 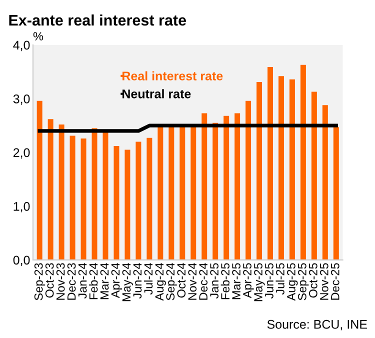 What do you see at coordinates (38, 36) in the screenshot?
I see `y-axis-title: %` at bounding box center [38, 36].